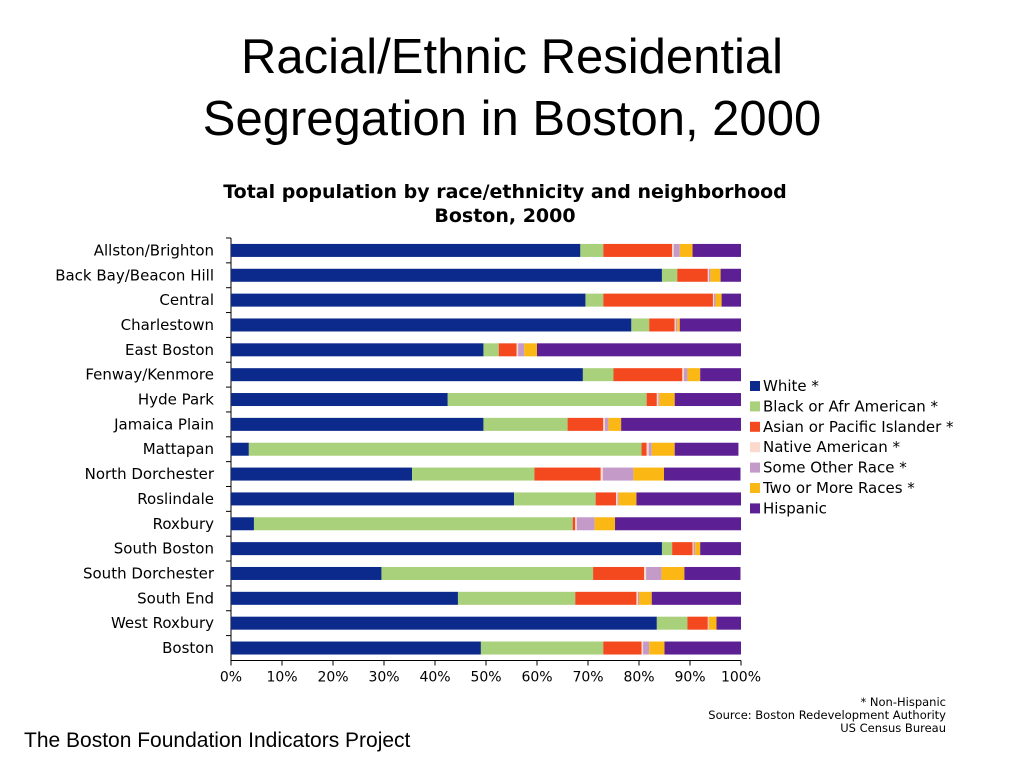 The width and height of the screenshot is (1024, 768). I want to click on category-label-roslindale: Roslindale, so click(175, 499).